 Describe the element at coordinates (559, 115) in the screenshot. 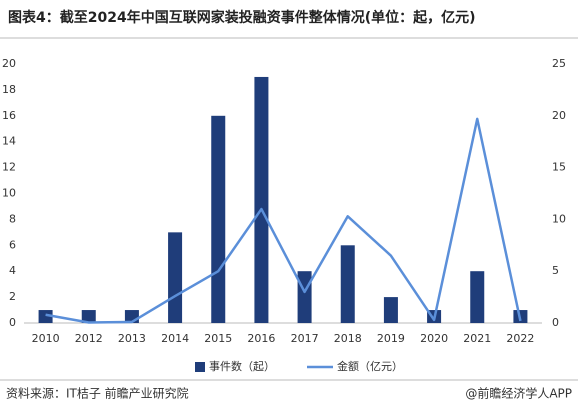

I see `y2-tick-label: 20` at that location.